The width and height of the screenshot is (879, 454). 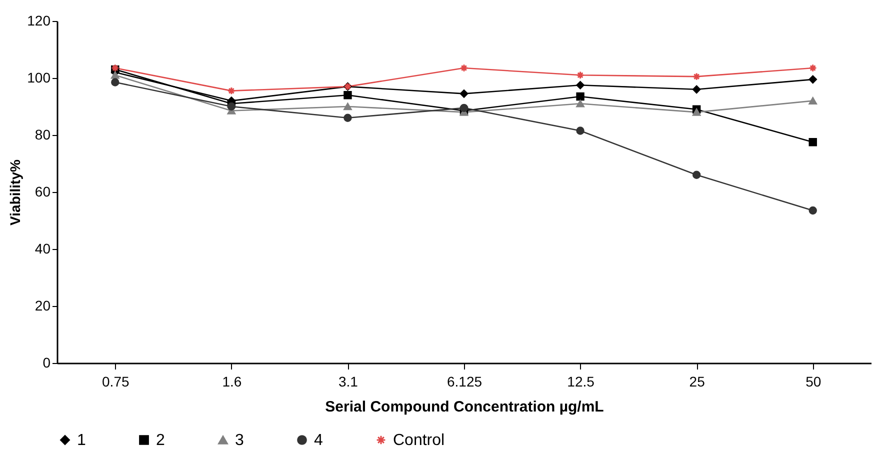 I want to click on y-tick-label: 100, so click(x=39, y=78).